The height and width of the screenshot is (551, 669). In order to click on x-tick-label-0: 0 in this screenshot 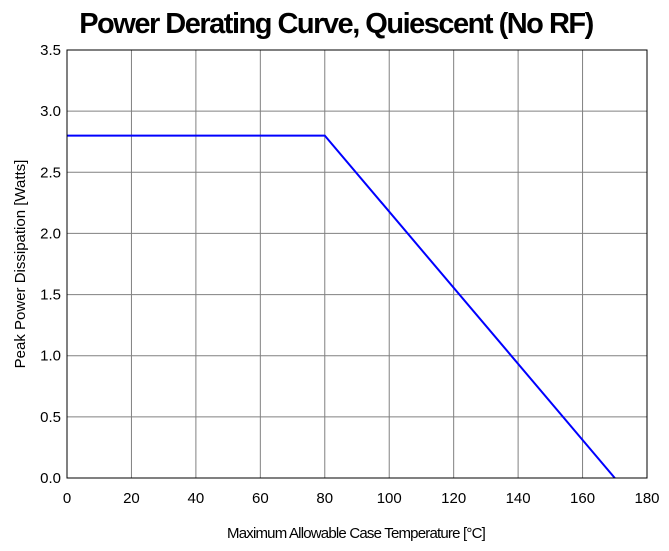, I will do `click(67, 498)`.